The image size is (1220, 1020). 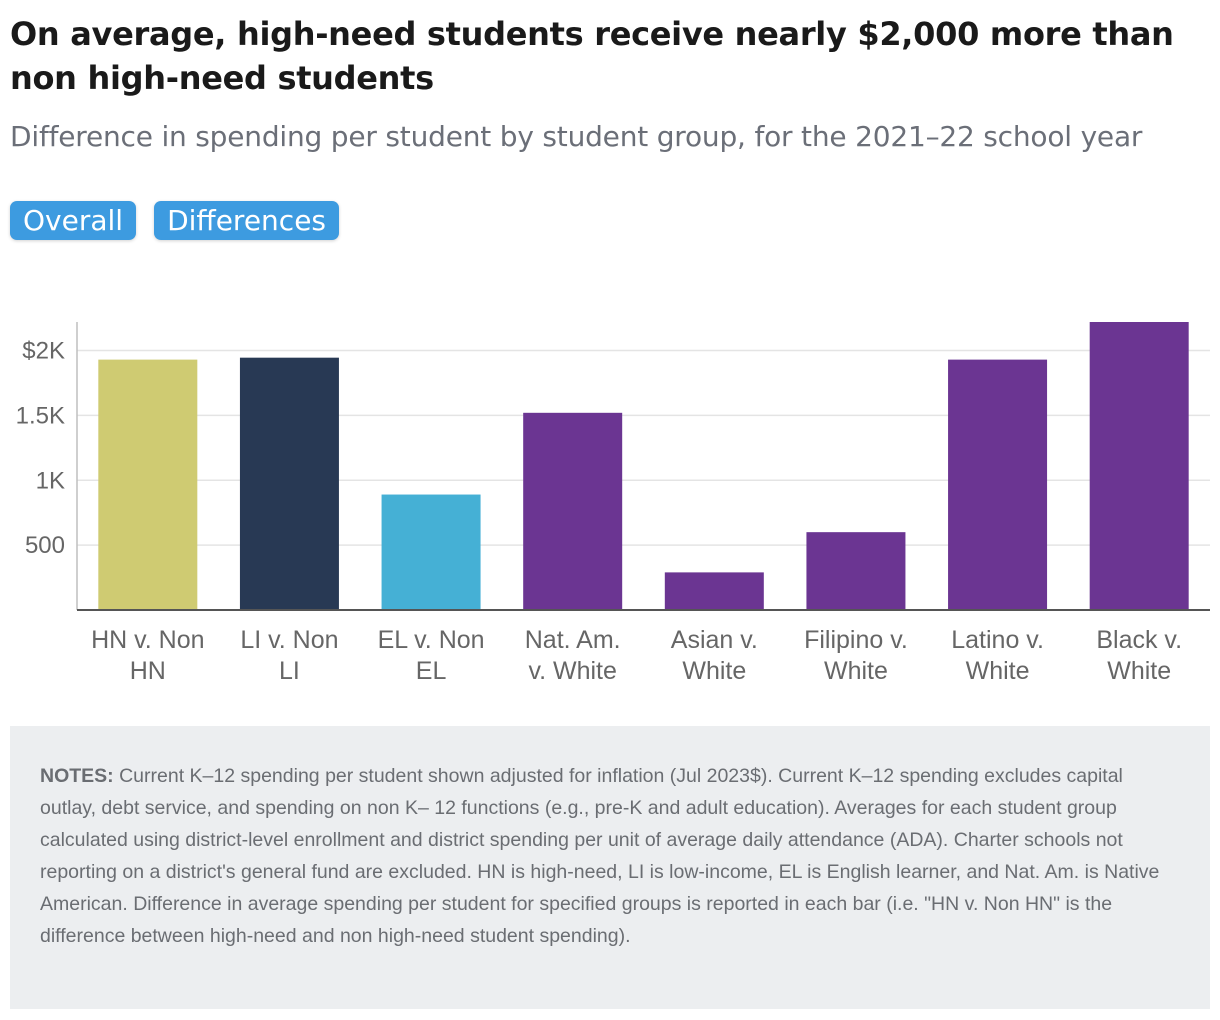 I want to click on differences-toggle-button: Differences, so click(x=247, y=220).